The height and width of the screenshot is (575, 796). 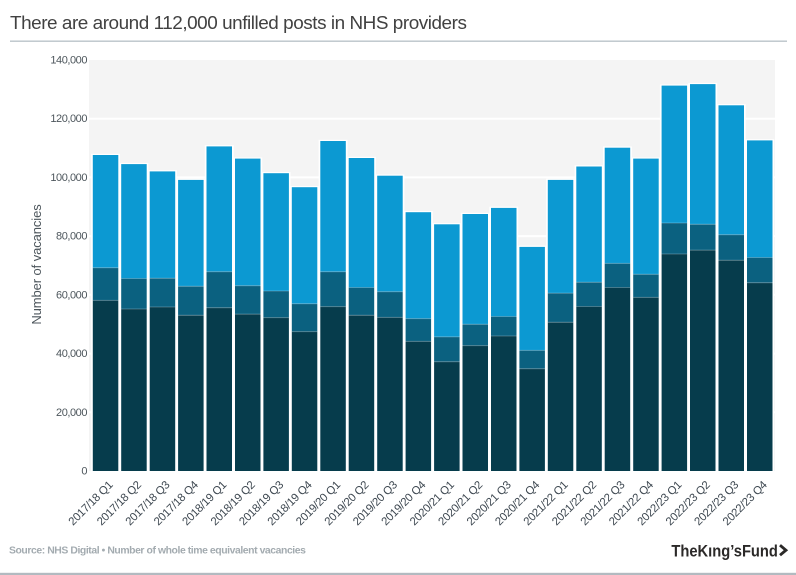 I want to click on svg-text: 120,000, so click(x=68, y=119).